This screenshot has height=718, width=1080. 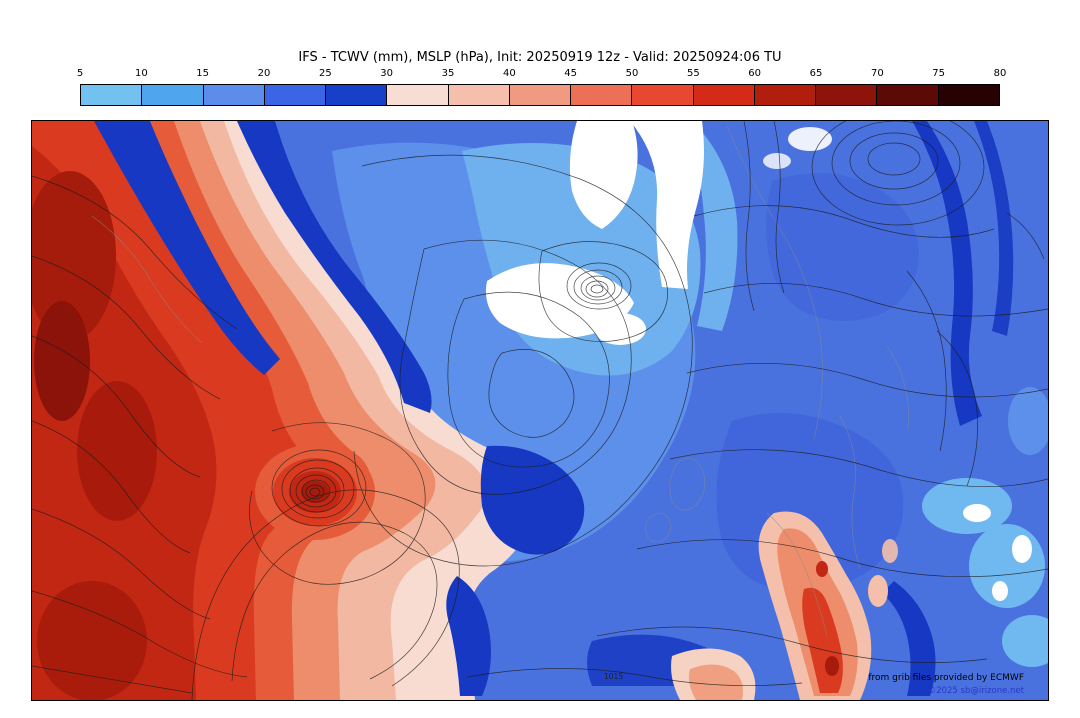 I want to click on colorbar-tick: 55, so click(x=693, y=73).